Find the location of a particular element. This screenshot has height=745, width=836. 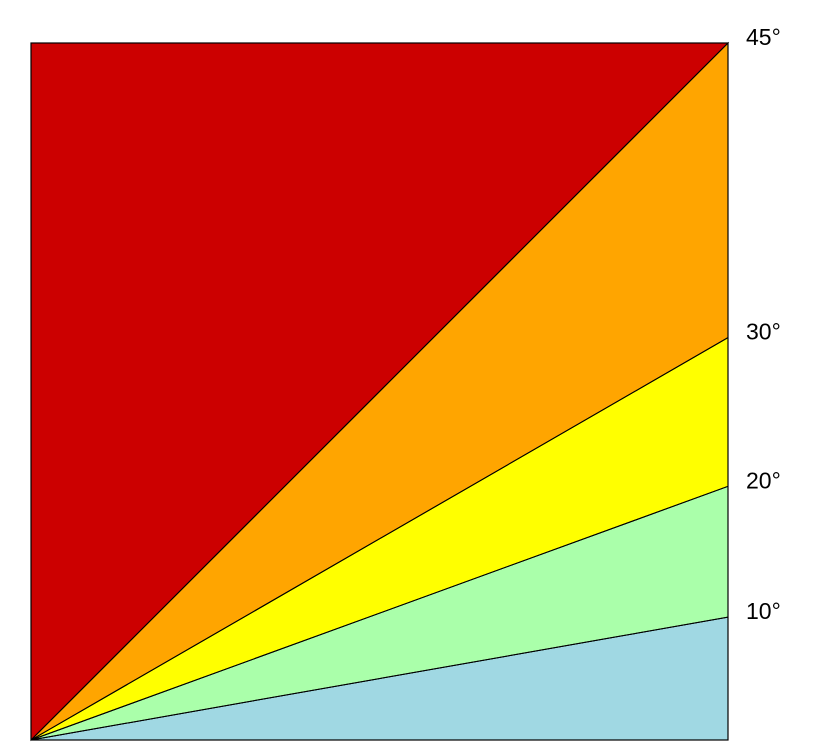

angle-label-10: 10° is located at coordinates (763, 611).